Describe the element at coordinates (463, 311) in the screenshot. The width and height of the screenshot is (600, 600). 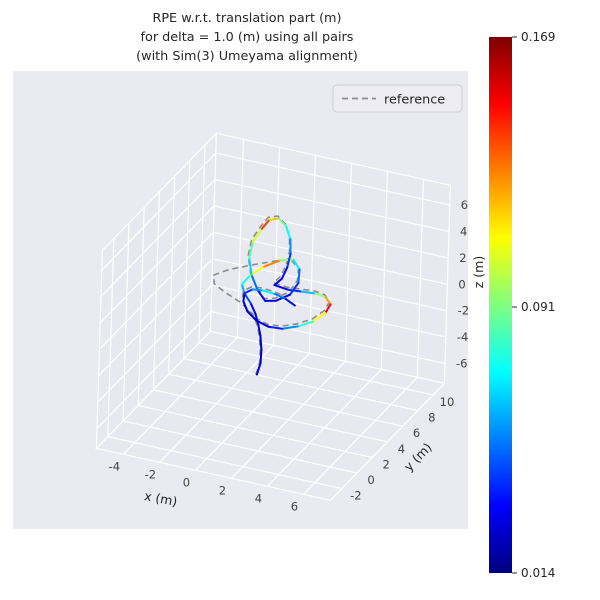
I see `z-tick-label: -2` at that location.